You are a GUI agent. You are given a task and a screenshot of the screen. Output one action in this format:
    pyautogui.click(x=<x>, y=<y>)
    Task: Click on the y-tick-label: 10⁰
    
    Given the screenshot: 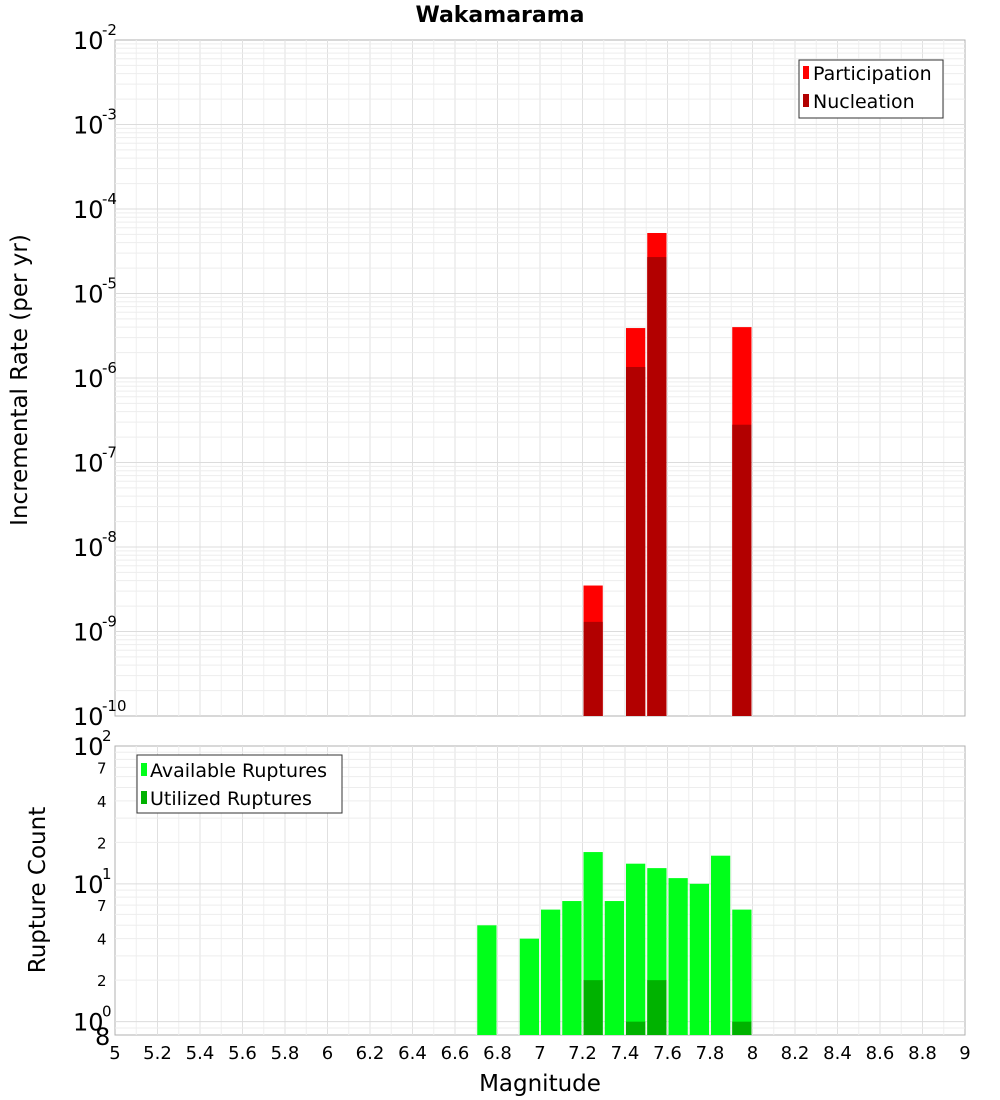 What is the action you would take?
    pyautogui.click(x=92, y=1020)
    